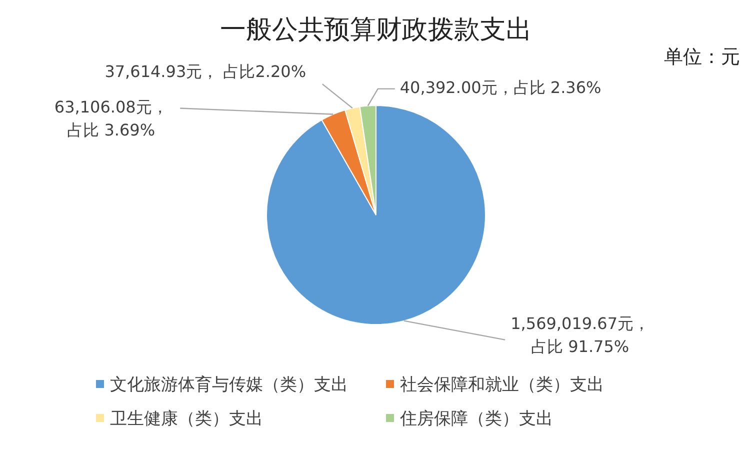 Image resolution: width=752 pixels, height=452 pixels. I want to click on data-label: 63,106.08元，占比 3.69%, so click(111, 118).